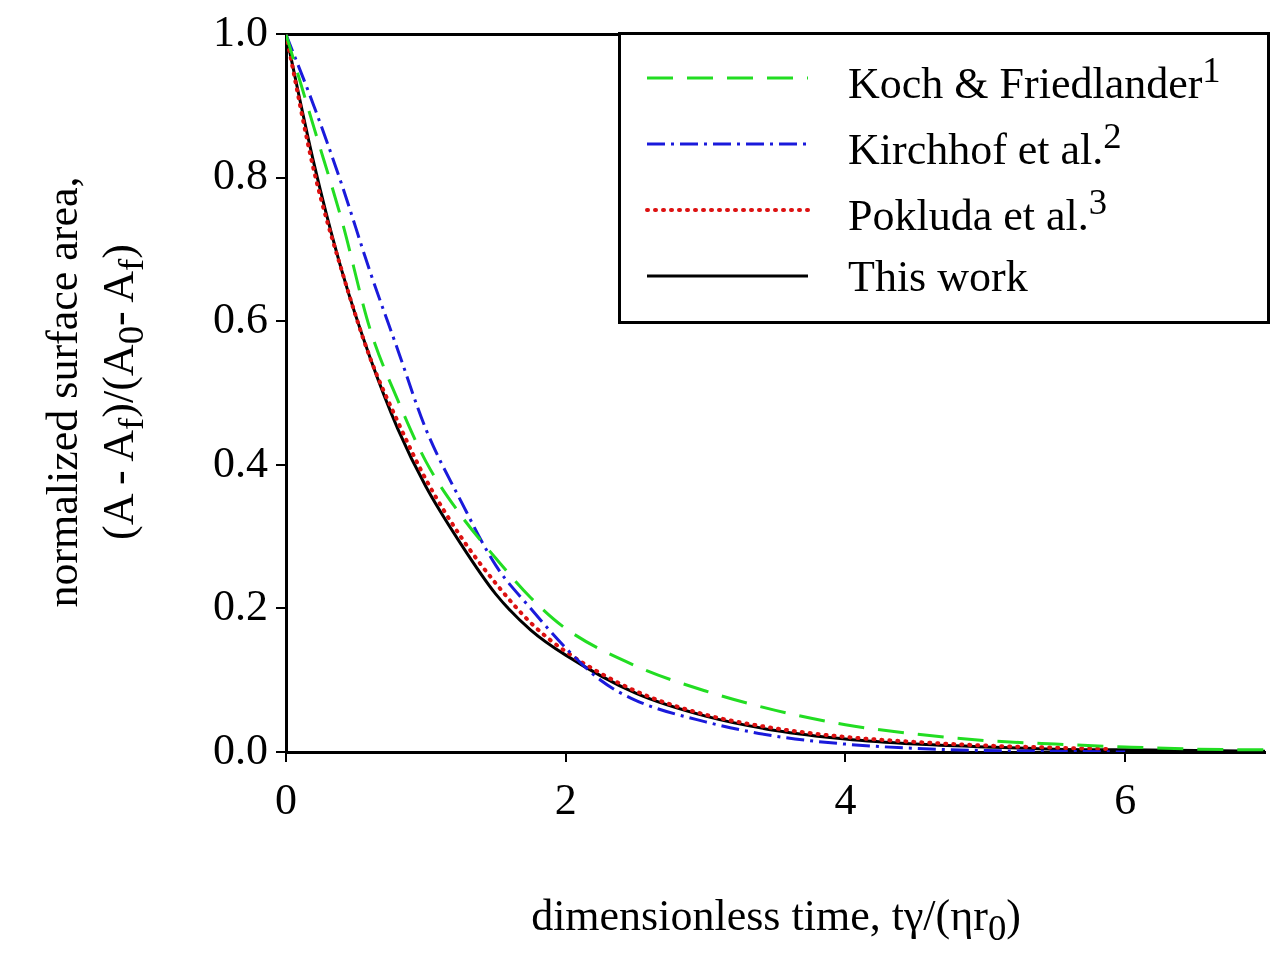 The width and height of the screenshot is (1272, 954). I want to click on legend-label: Pokluda et al.$^{3}$, so click(978, 210).